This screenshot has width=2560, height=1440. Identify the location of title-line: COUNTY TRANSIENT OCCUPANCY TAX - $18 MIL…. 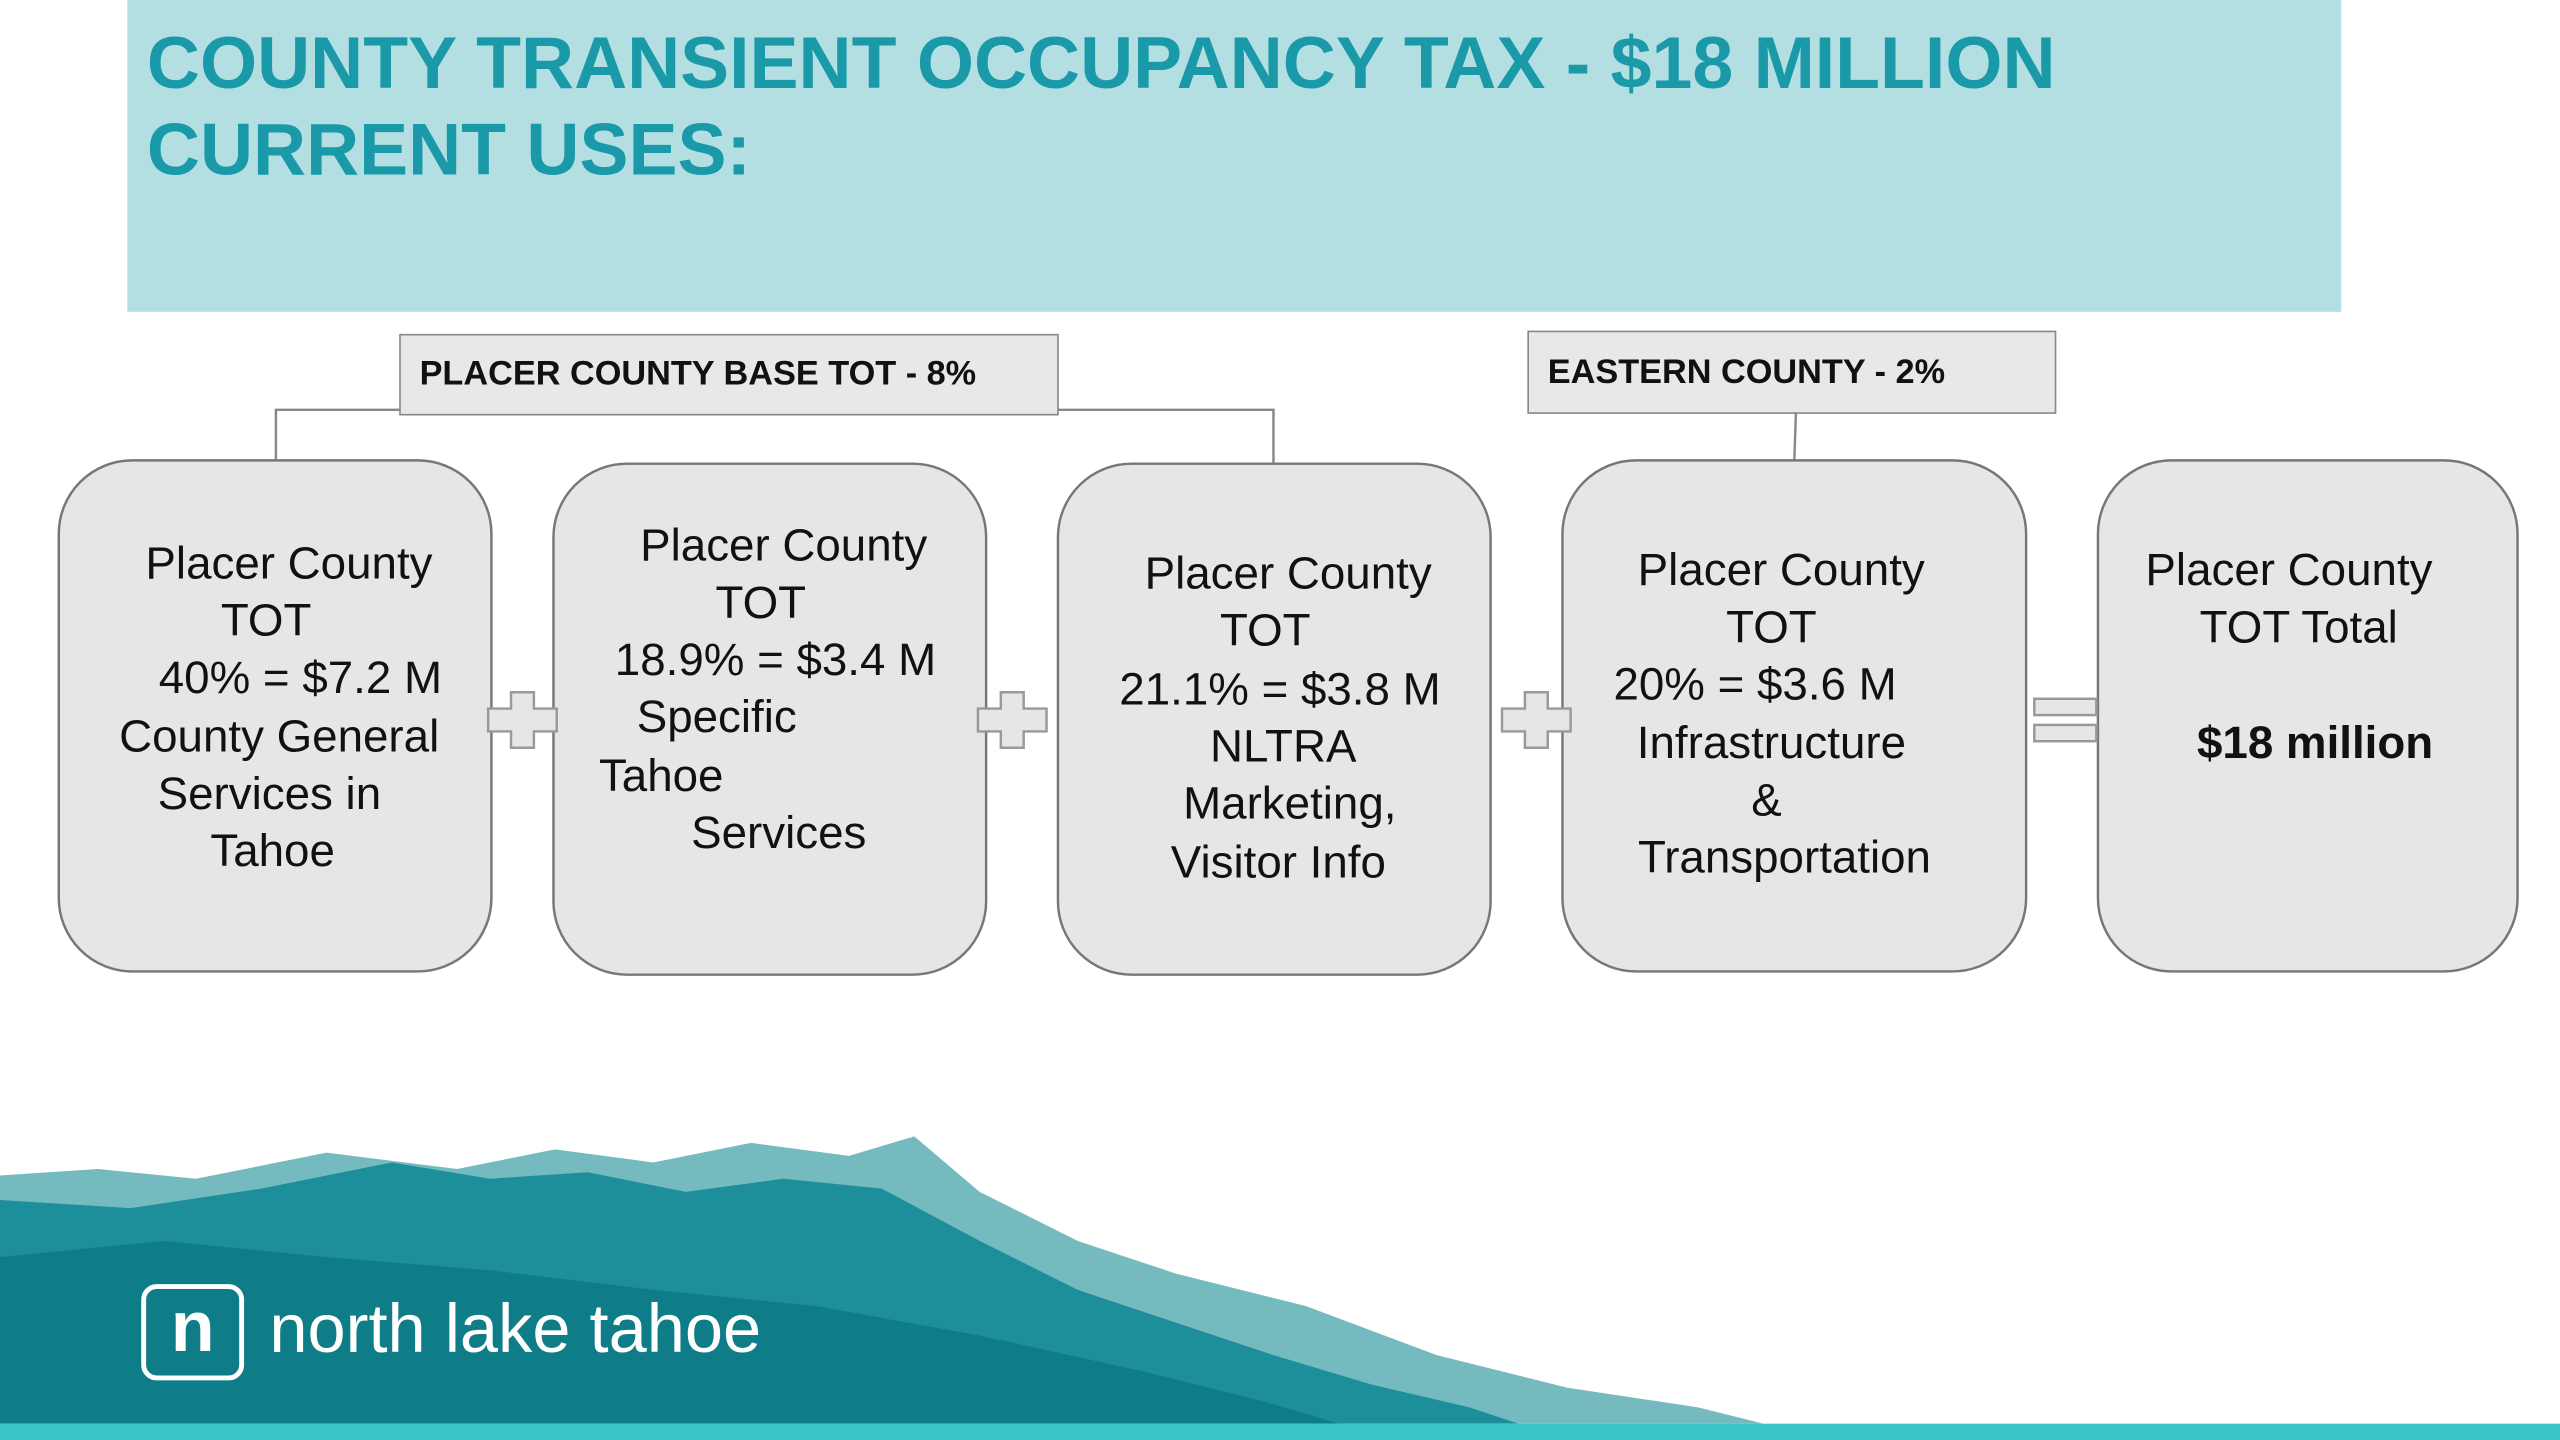
(1101, 62).